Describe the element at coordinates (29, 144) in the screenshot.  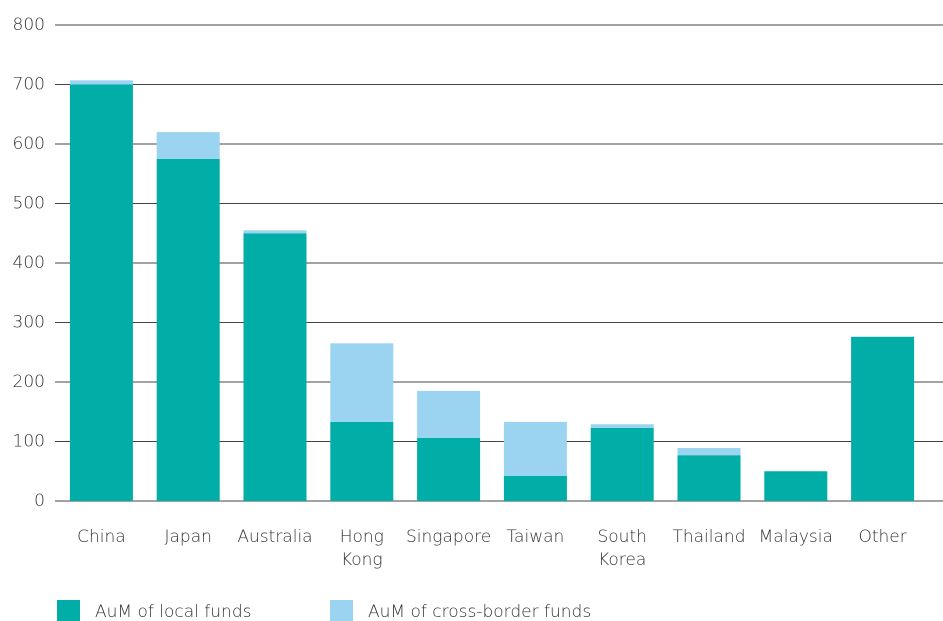
I see `y-tick-label: 600` at that location.